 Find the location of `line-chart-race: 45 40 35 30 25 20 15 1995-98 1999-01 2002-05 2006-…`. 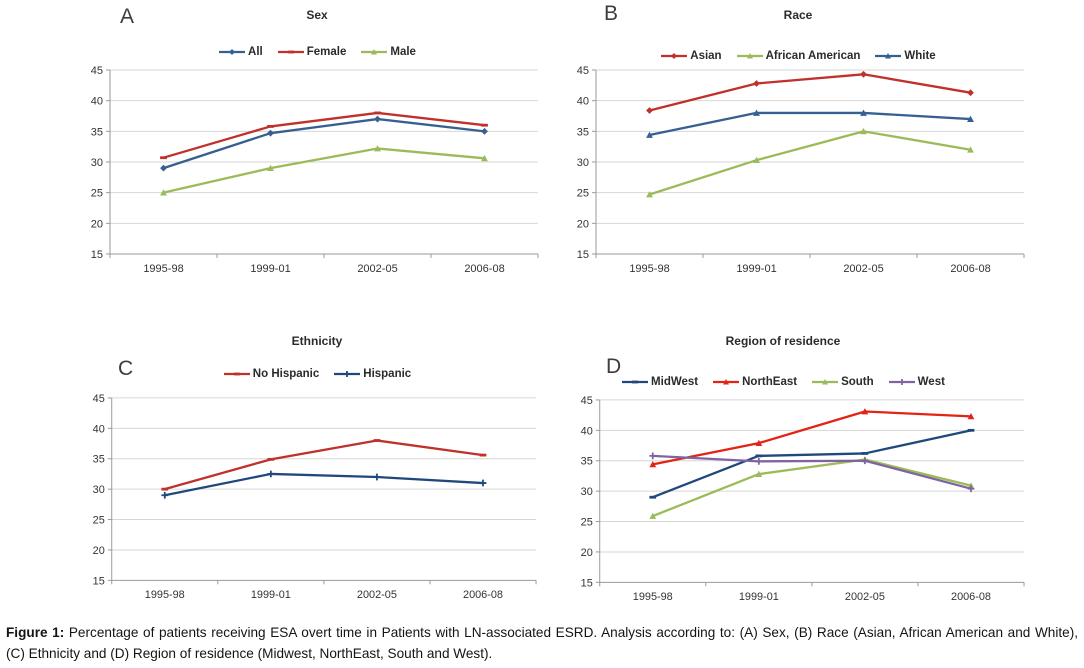

line-chart-race: 45 40 35 30 25 20 15 1995-98 1999-01 2002-05 2006-… is located at coordinates (801, 170).